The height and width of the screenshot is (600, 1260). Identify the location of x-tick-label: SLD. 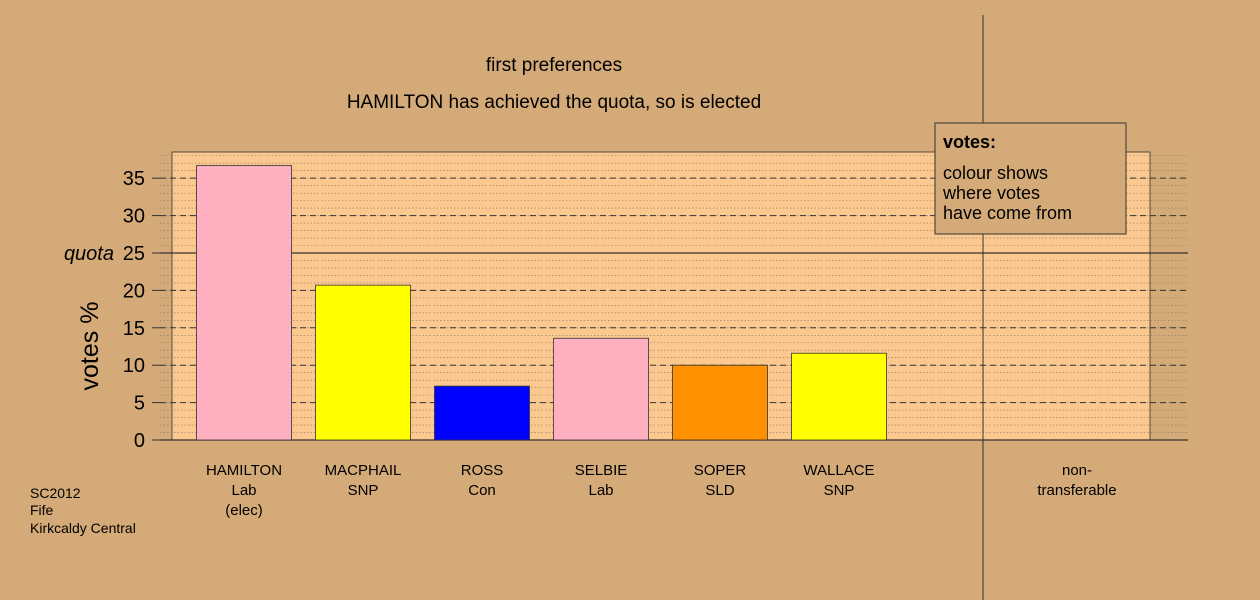
(719, 490).